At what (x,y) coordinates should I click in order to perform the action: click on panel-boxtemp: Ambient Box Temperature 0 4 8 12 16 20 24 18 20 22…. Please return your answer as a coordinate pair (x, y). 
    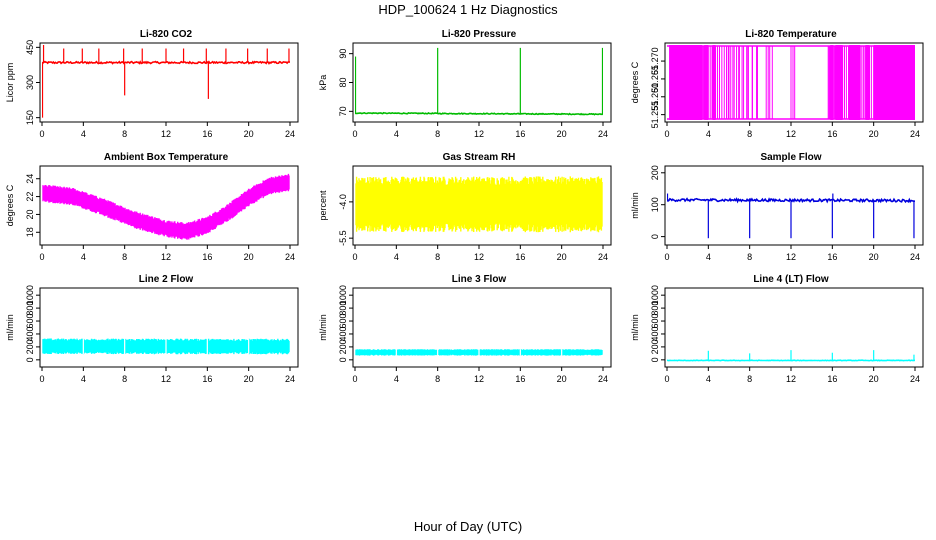
    Looking at the image, I should click on (152, 207).